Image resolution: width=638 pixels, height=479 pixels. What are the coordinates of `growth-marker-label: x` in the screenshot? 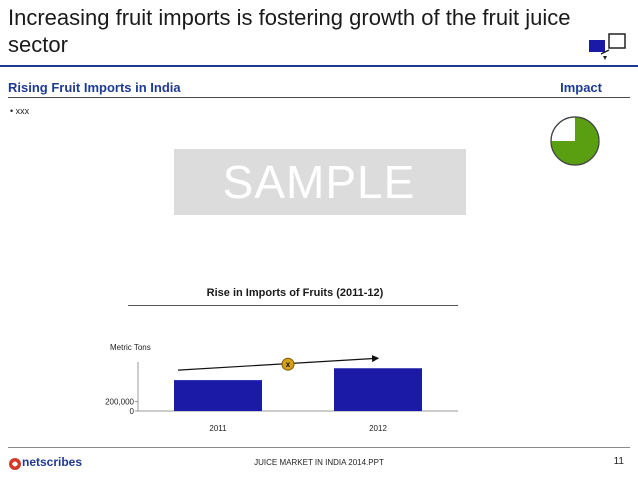 It's located at (288, 364).